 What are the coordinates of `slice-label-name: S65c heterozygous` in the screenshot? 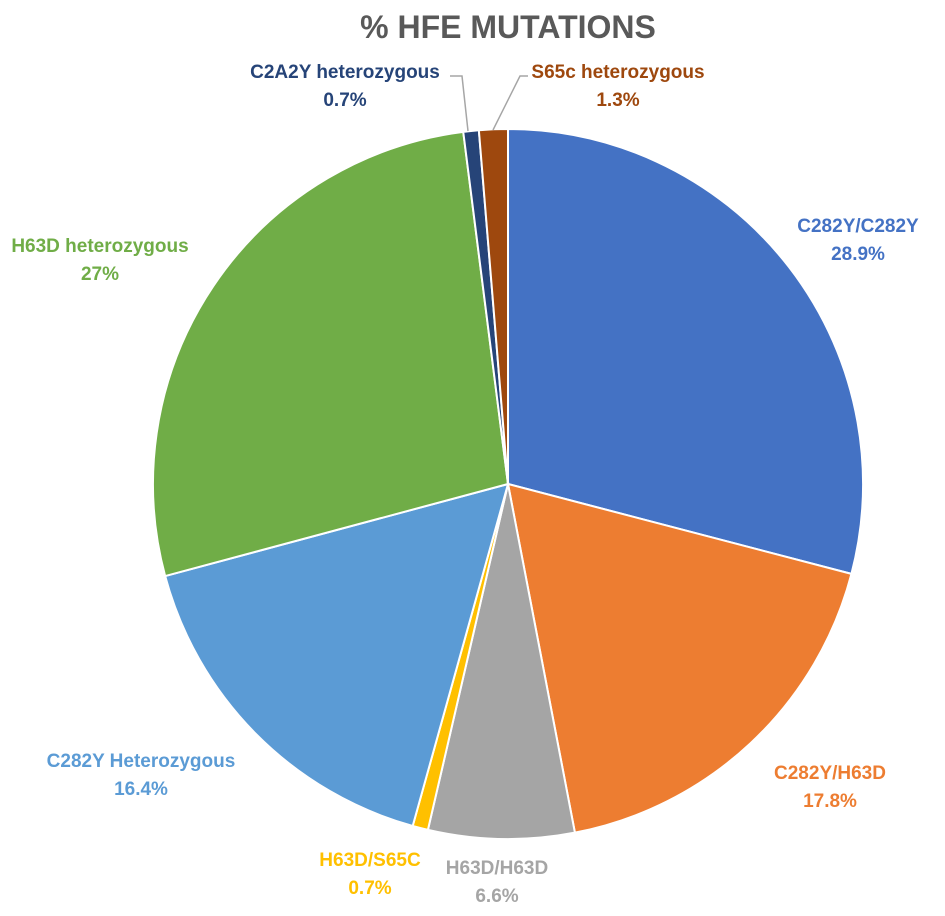 It's located at (617, 72).